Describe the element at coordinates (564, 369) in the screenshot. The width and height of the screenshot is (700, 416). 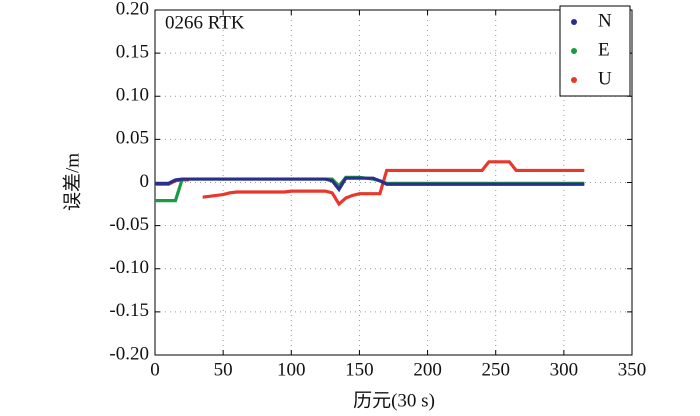
I see `x-tick-label: 300` at that location.